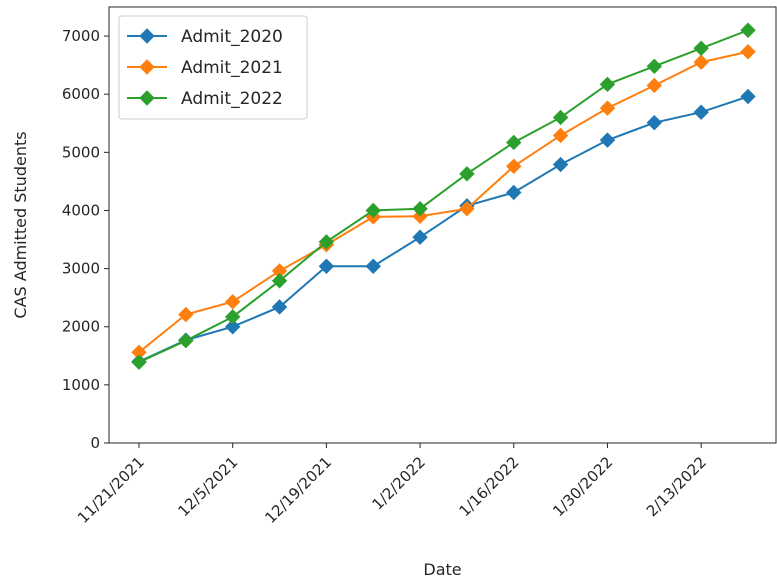 This screenshot has width=777, height=583. I want to click on legend: Admit_2020 Admit_2021 Admit_2022, so click(213, 67).